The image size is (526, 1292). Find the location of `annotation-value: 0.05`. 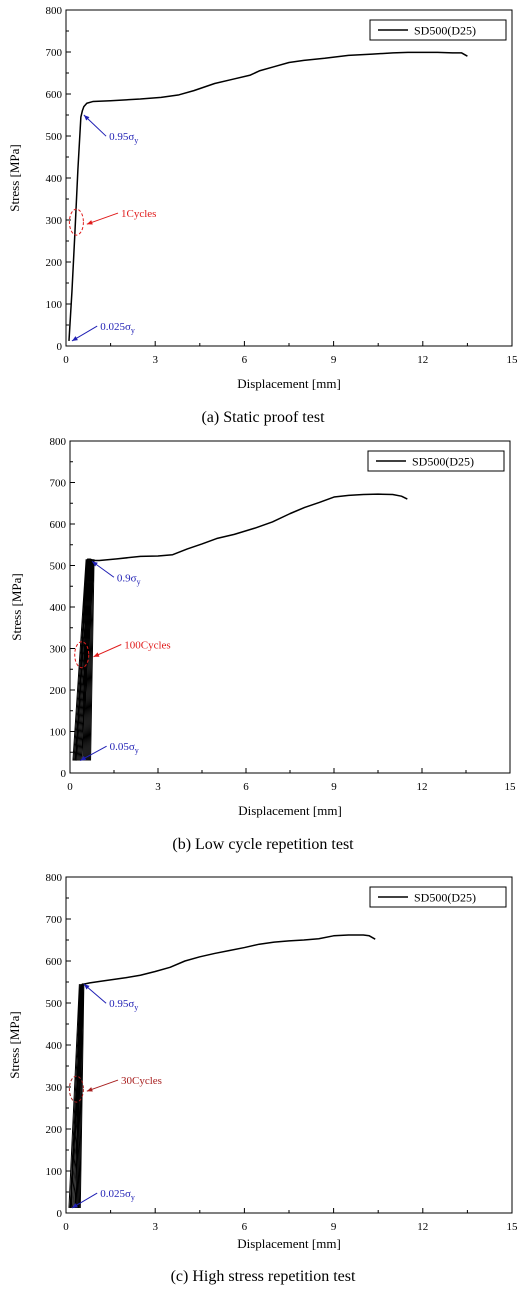

annotation-value: 0.05 is located at coordinates (120, 747).